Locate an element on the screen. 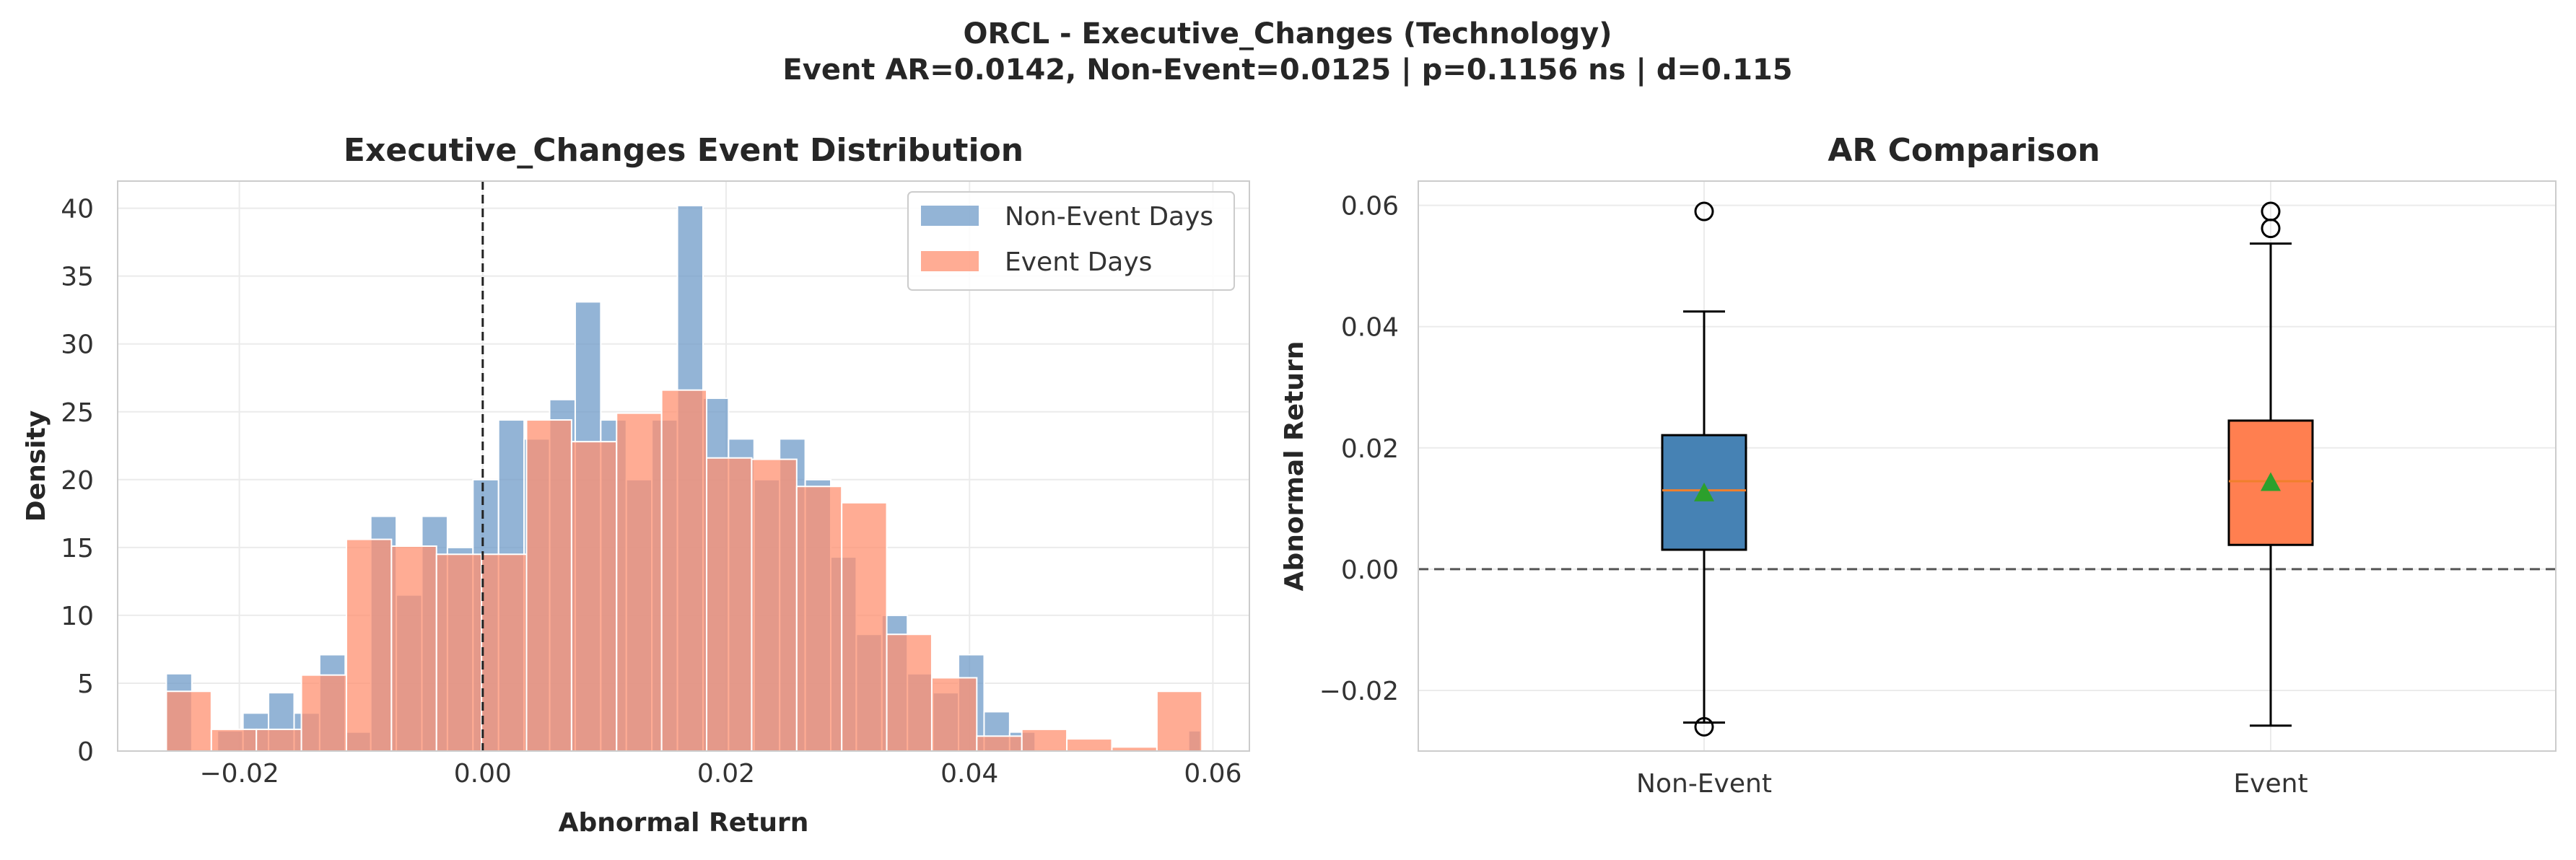 The height and width of the screenshot is (860, 2576). histogram-y-tick-label: 0 is located at coordinates (85, 752).